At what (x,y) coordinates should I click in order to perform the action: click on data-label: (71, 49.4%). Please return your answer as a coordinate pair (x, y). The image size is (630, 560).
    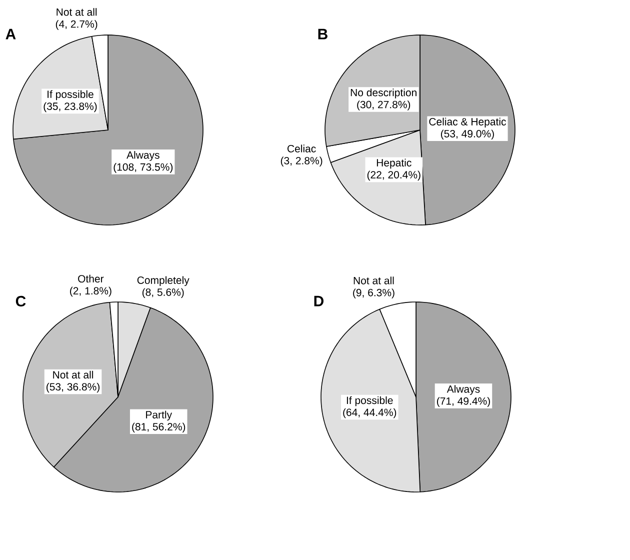
    Looking at the image, I should click on (463, 402).